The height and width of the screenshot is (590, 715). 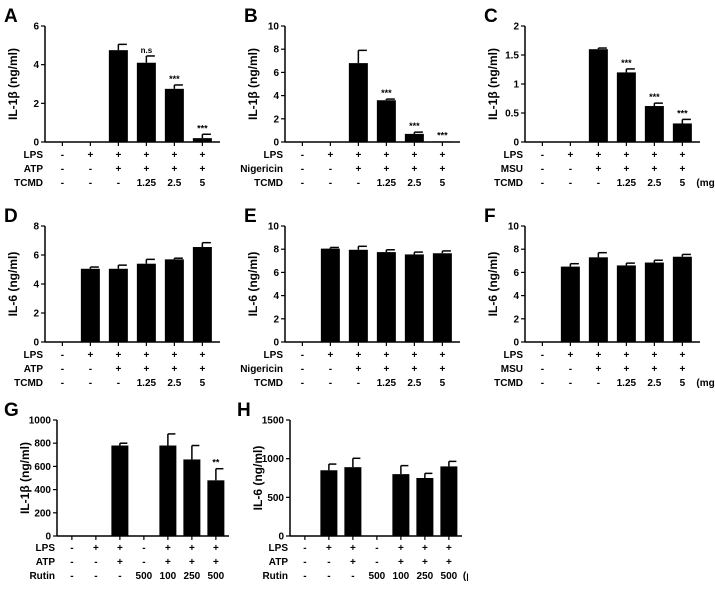 What do you see at coordinates (281, 537) in the screenshot?
I see `y-tick-label: 0` at bounding box center [281, 537].